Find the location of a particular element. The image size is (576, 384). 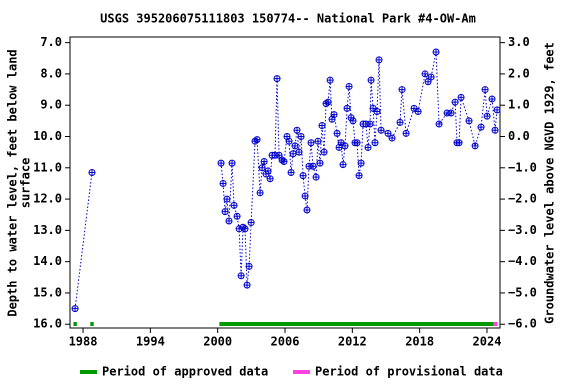

y2-tick-label: 1.0 is located at coordinates (519, 105).